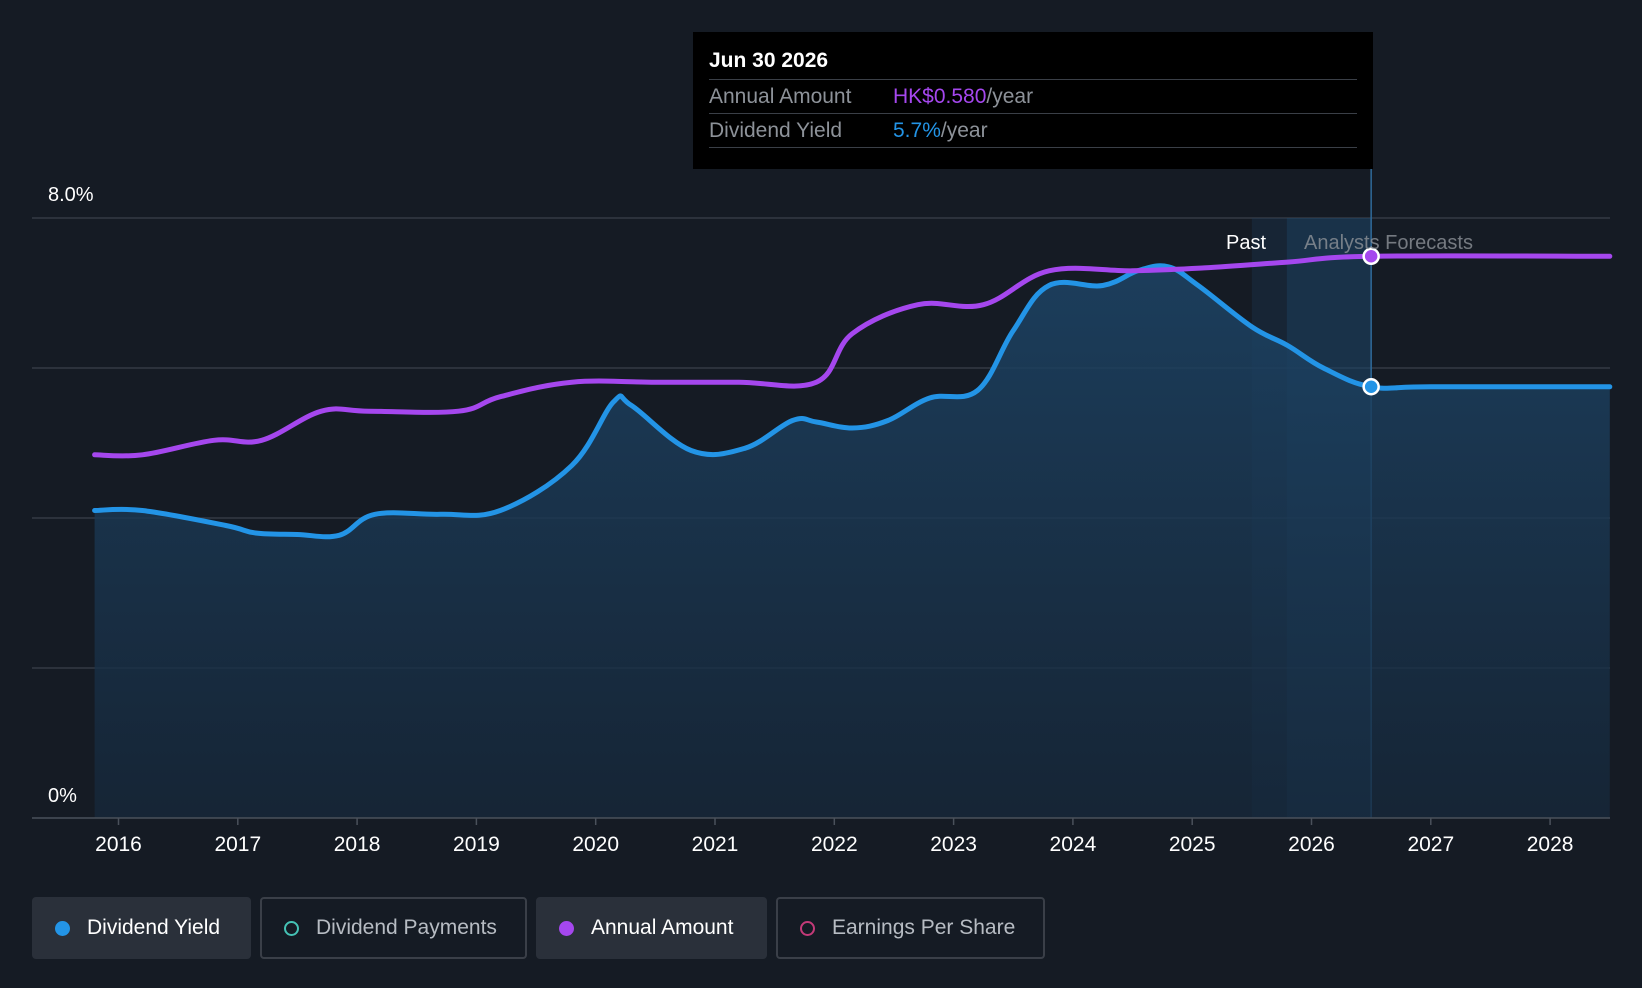  What do you see at coordinates (1371, 321) in the screenshot?
I see `hover-markers` at bounding box center [1371, 321].